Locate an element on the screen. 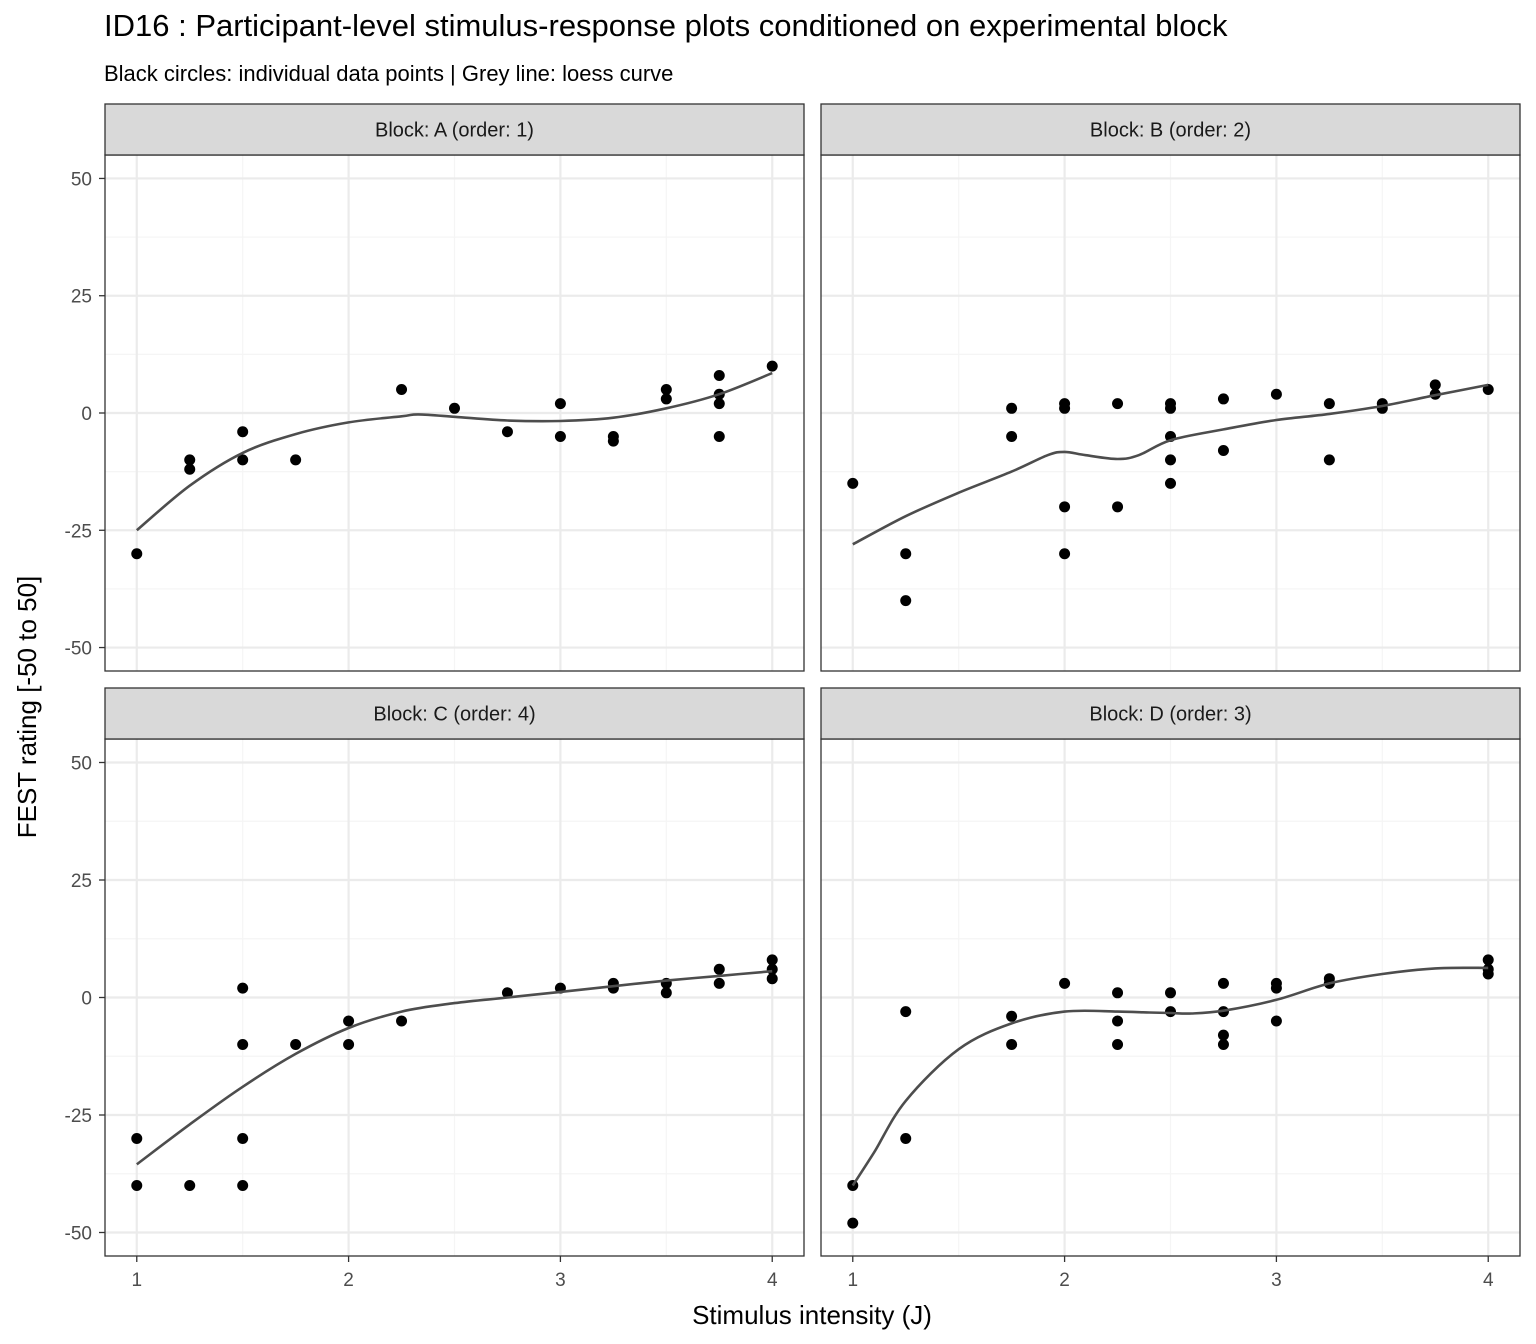  facet-strip-label: Block: A (order: 1) is located at coordinates (454, 131).